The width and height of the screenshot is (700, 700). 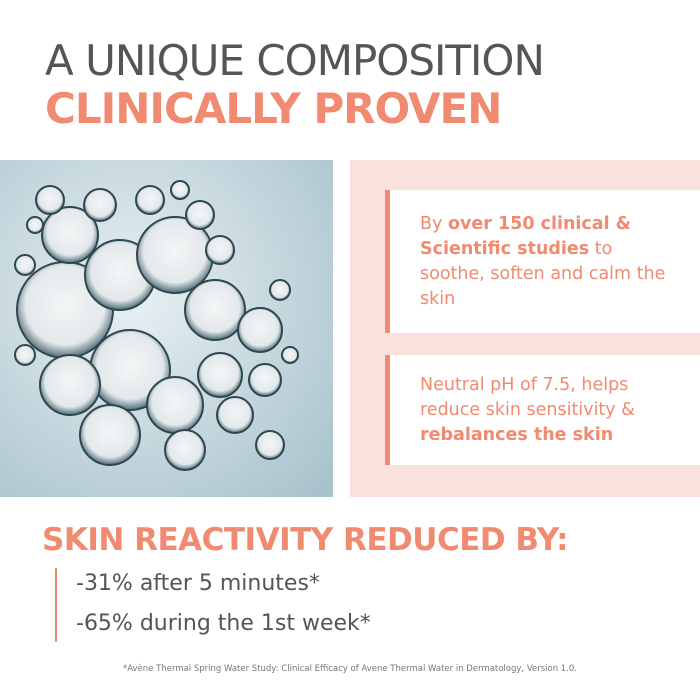 I want to click on strong-text: over 150 clinical & Scientific studies, so click(x=525, y=236).